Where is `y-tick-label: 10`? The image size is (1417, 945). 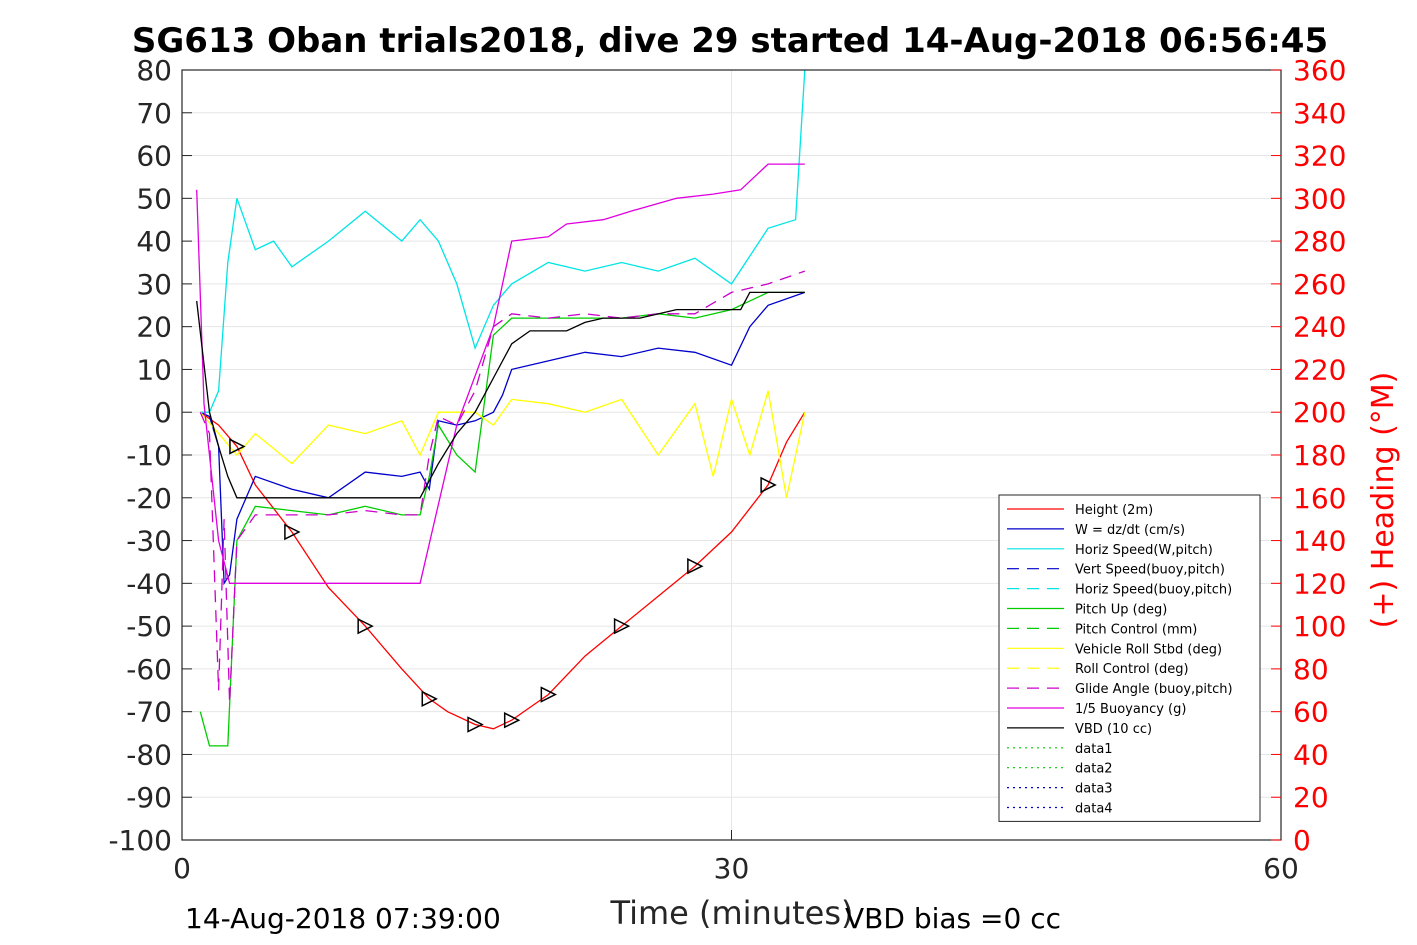
y-tick-label: 10 is located at coordinates (154, 369).